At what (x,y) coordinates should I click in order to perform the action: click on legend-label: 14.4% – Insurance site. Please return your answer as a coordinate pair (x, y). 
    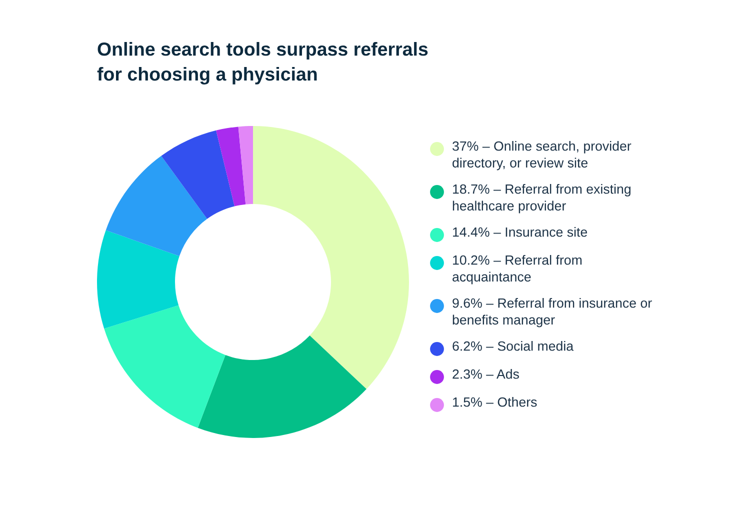
    Looking at the image, I should click on (520, 232).